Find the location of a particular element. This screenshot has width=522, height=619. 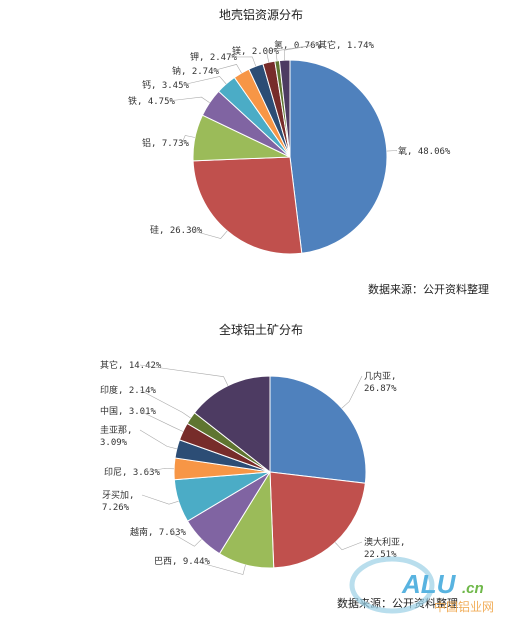

watermark-logo-text: ALU is located at coordinates (429, 584).